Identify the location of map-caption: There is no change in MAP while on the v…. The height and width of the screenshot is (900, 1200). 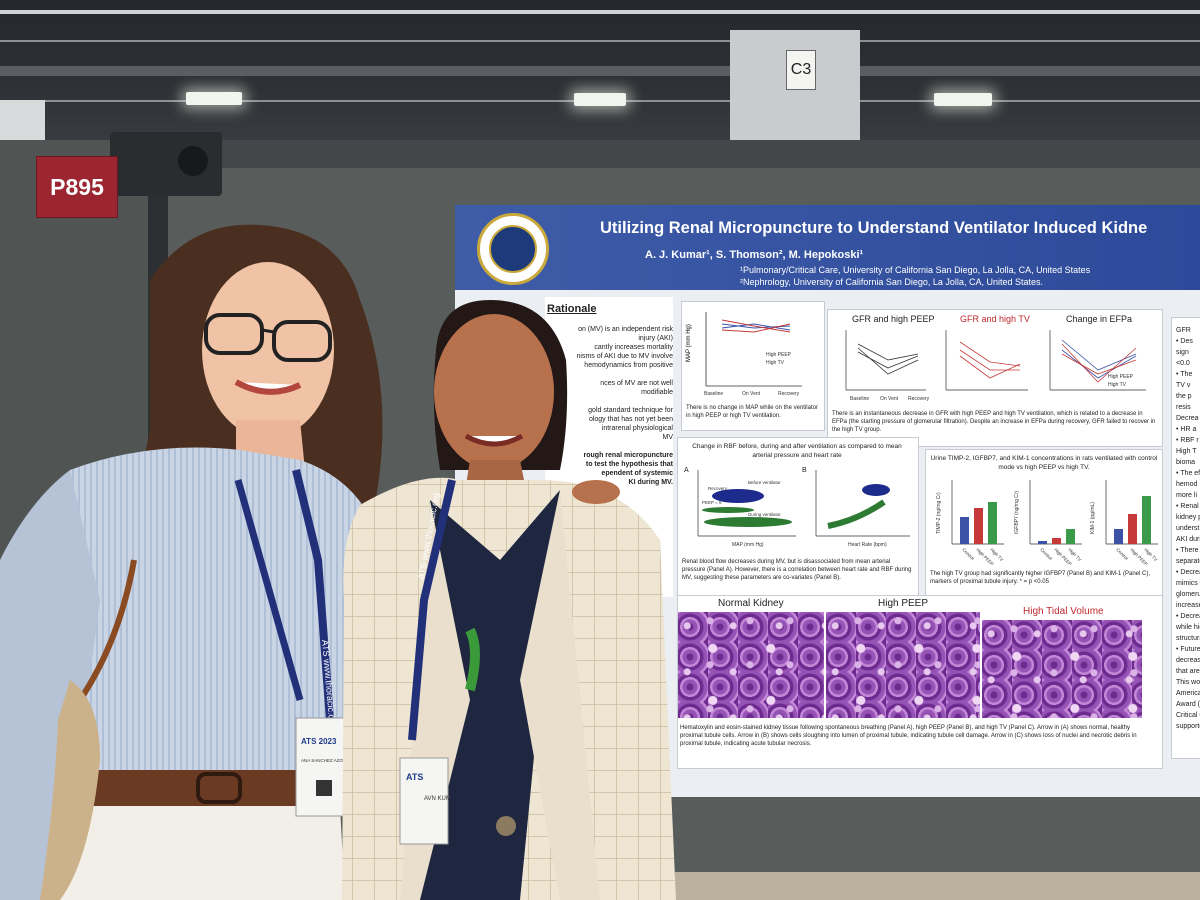
(752, 412).